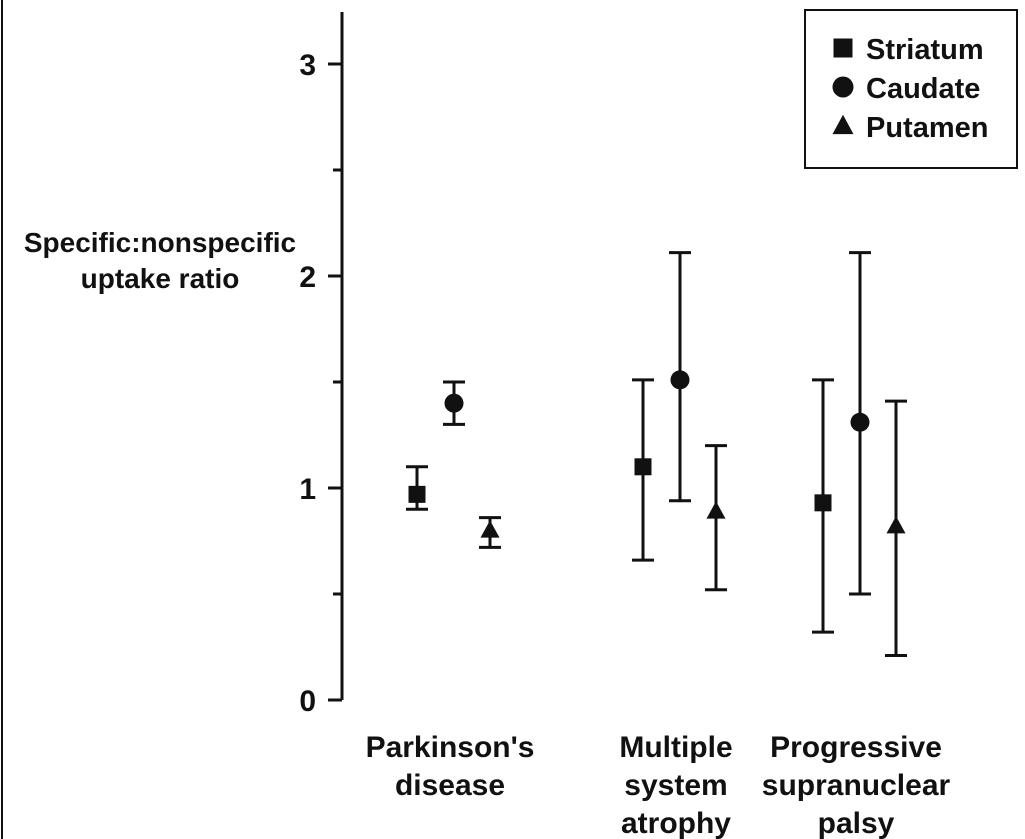 The image size is (1025, 839). I want to click on legend-item-striatum: Striatum, so click(908, 50).